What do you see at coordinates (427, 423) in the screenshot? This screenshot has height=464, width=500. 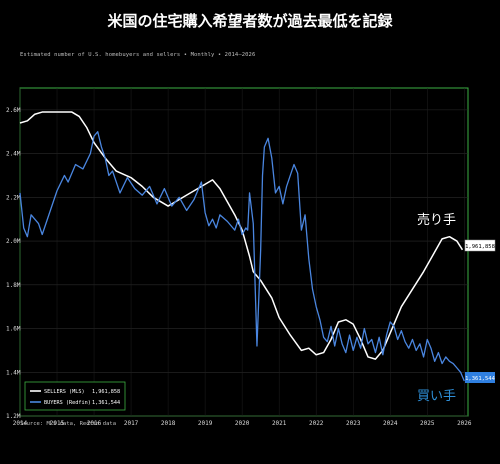 I see `x-tick-label: 2025` at bounding box center [427, 423].